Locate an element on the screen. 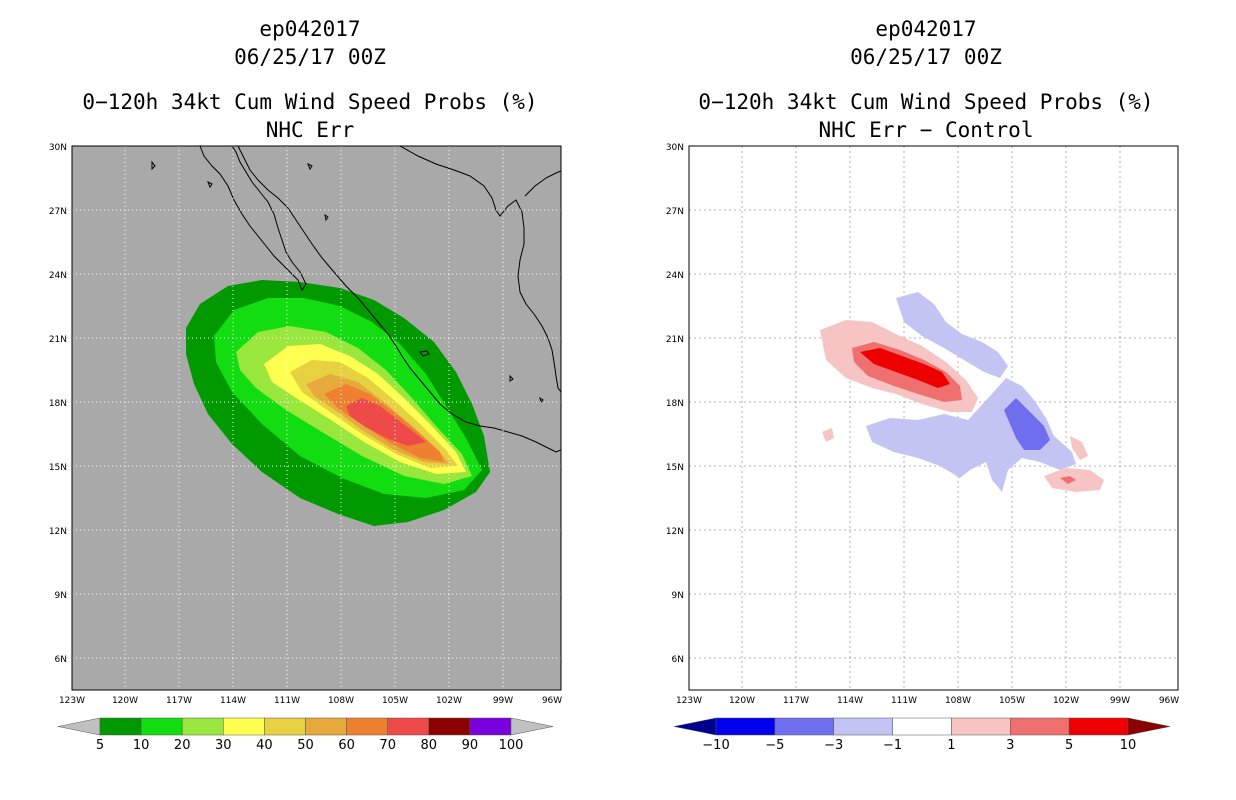 The height and width of the screenshot is (800, 1236). colorbar-label: 3 is located at coordinates (1010, 745).